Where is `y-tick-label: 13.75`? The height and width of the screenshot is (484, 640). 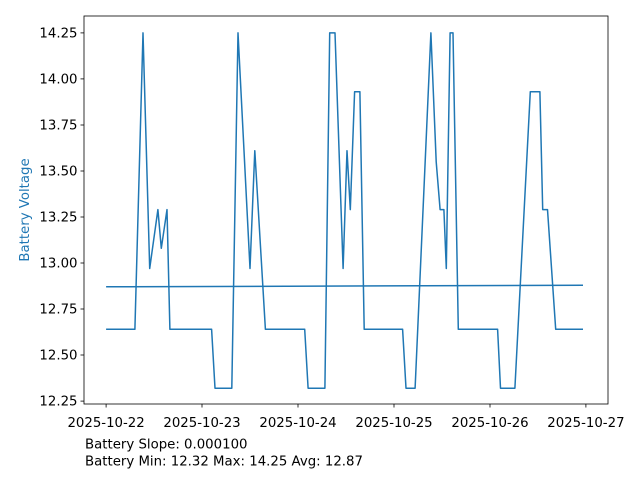
y-tick-label: 13.75 is located at coordinates (58, 126).